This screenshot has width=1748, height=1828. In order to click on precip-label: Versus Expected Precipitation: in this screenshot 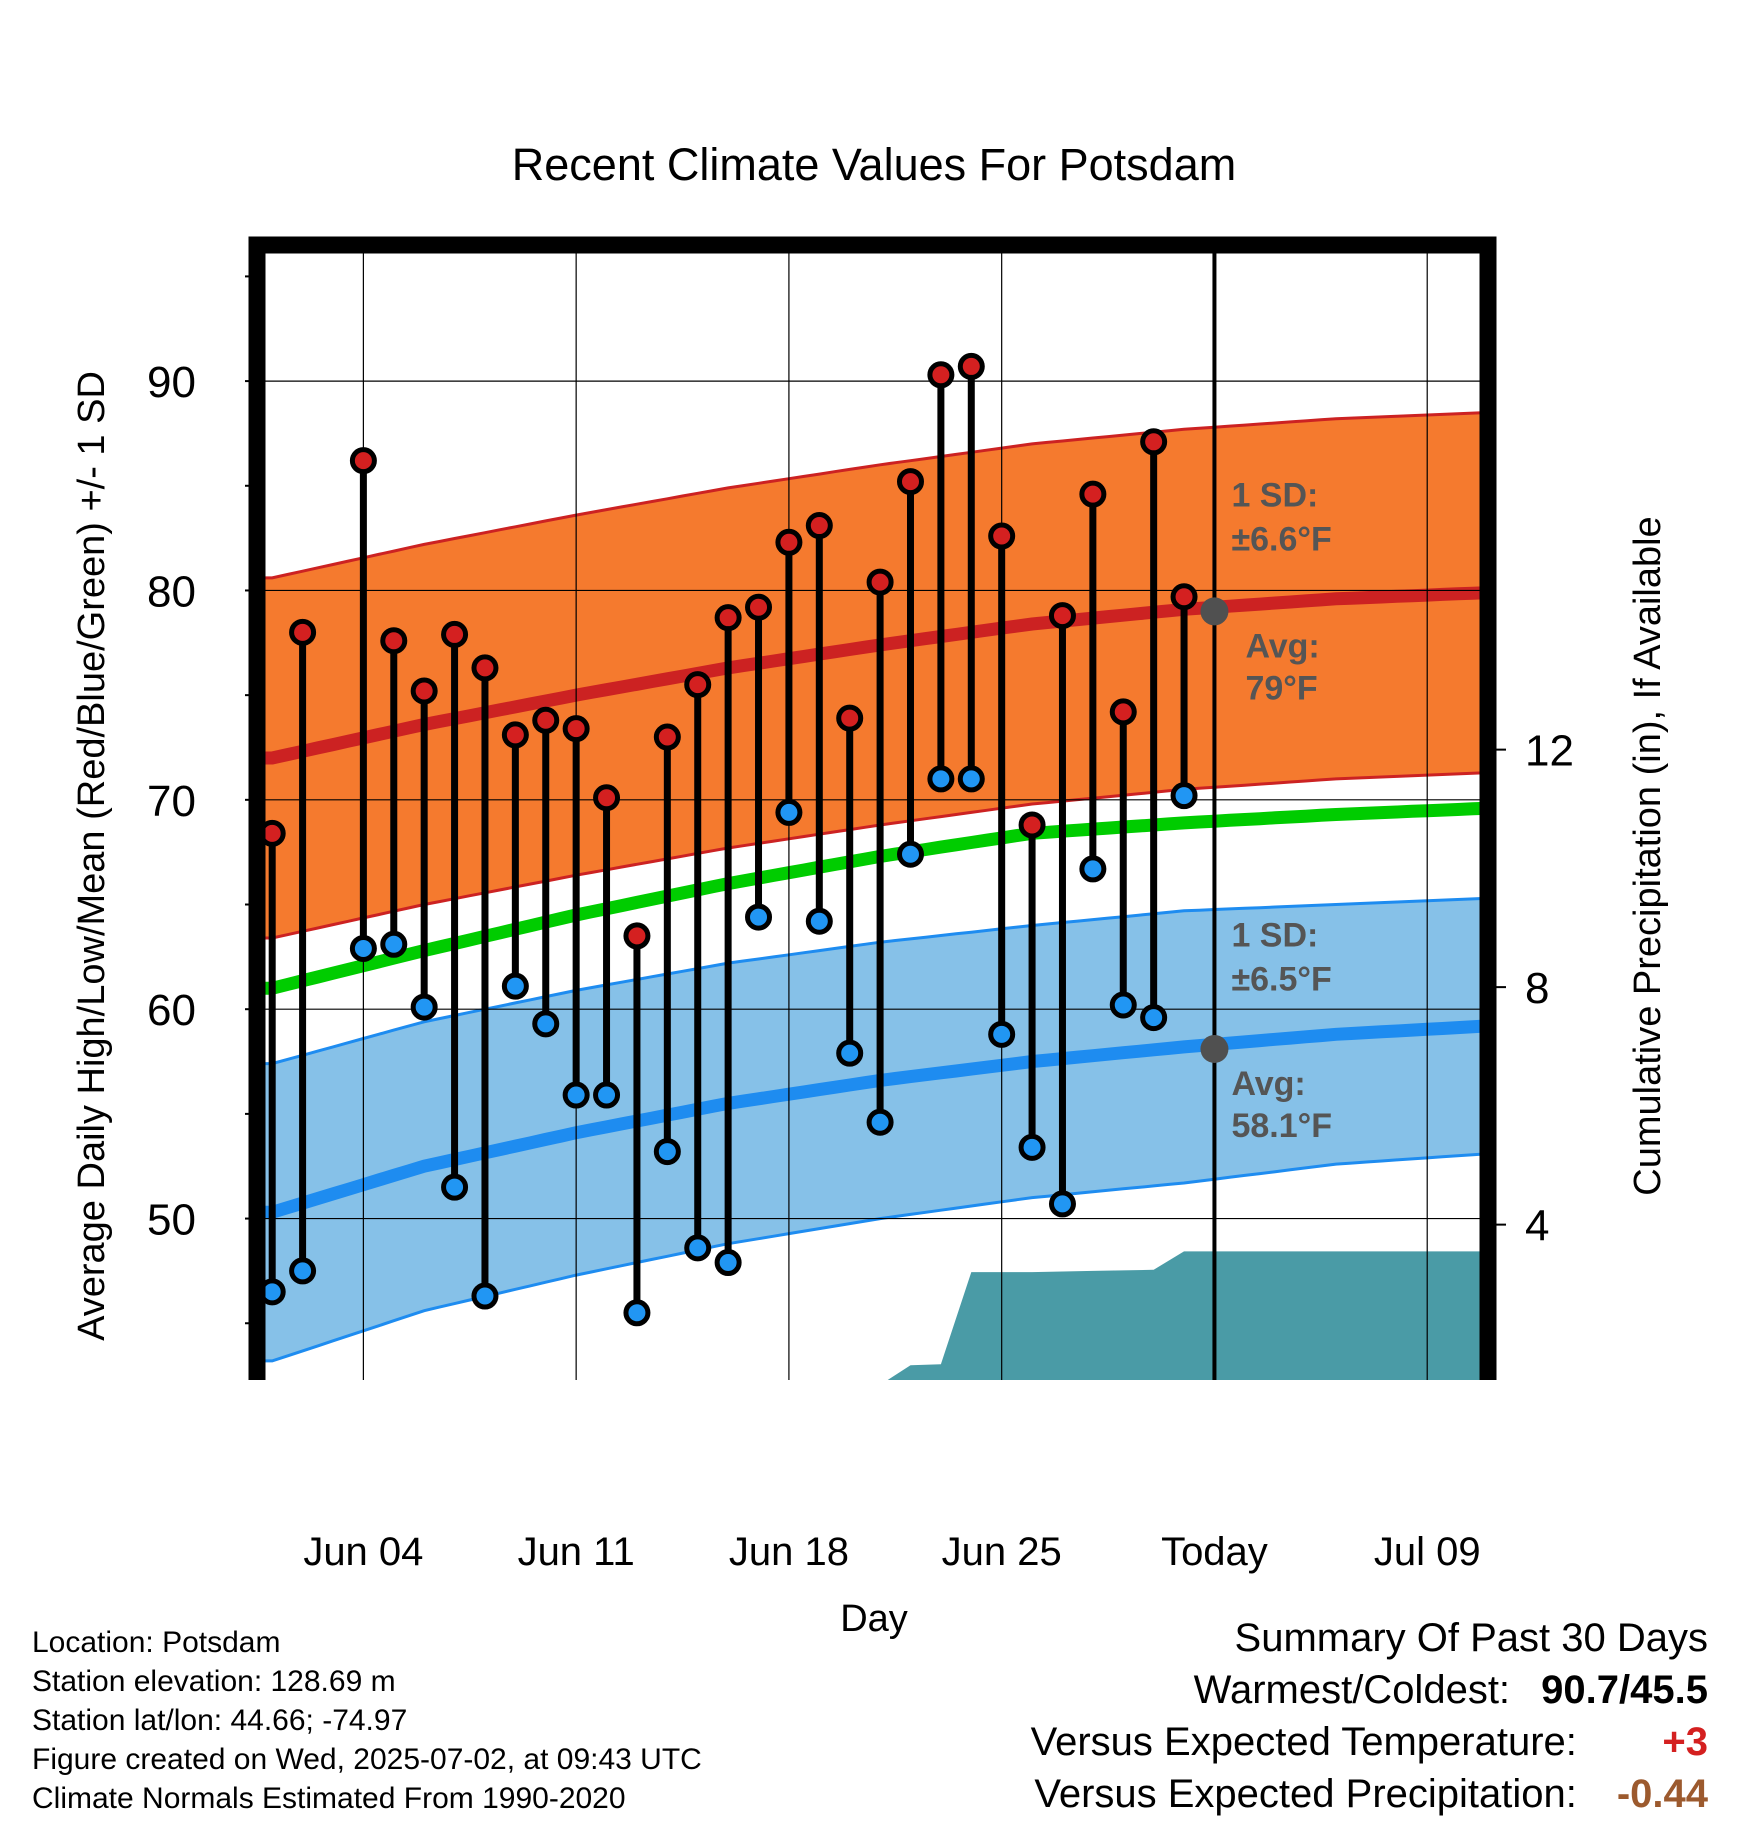, I will do `click(1305, 1794)`.